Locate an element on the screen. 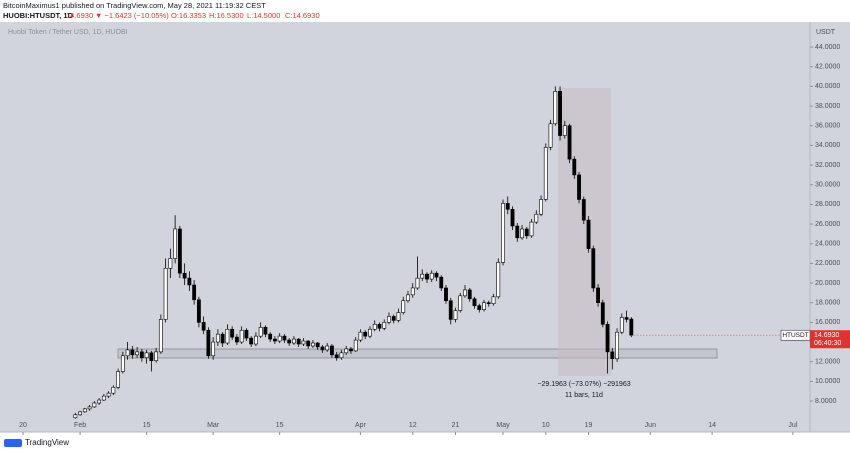 This screenshot has height=453, width=850. countdown: 06:40:30 is located at coordinates (827, 343).